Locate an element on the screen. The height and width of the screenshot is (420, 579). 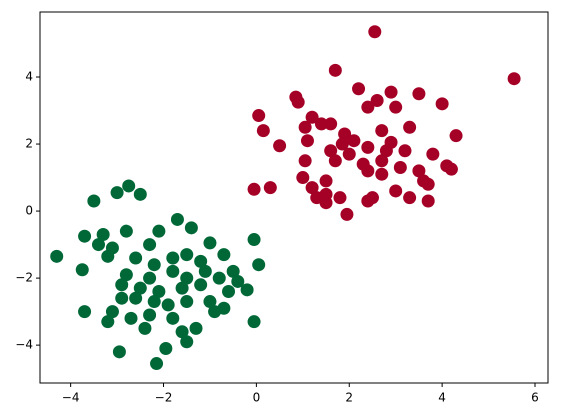
x-tick-label: 2 is located at coordinates (349, 398).